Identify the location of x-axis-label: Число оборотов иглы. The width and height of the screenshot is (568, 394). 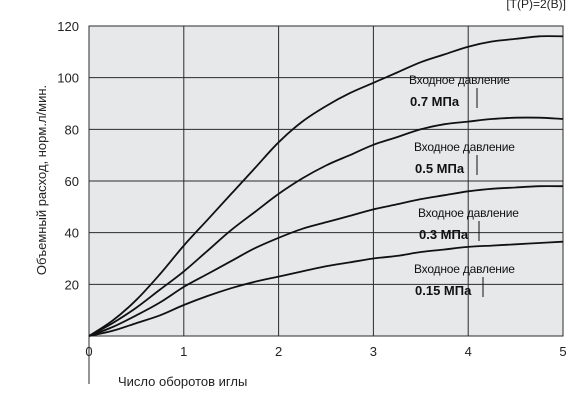
(182, 381).